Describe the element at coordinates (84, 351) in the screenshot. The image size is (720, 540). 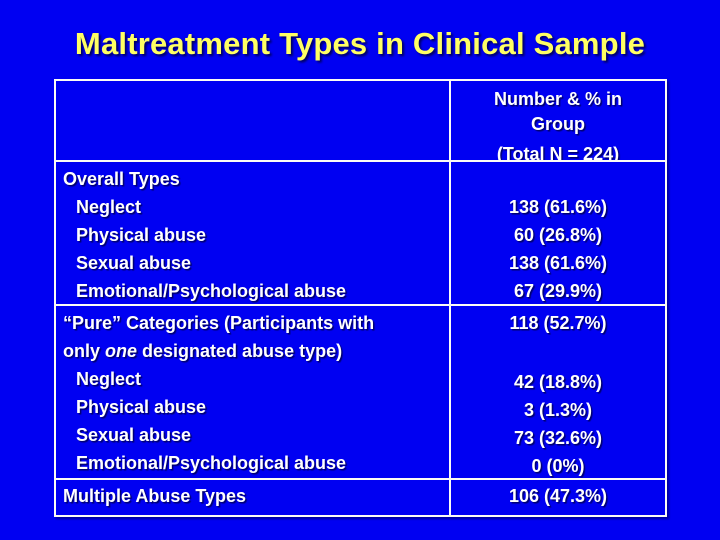
I see `pure-heading-line2-prefix: only` at that location.